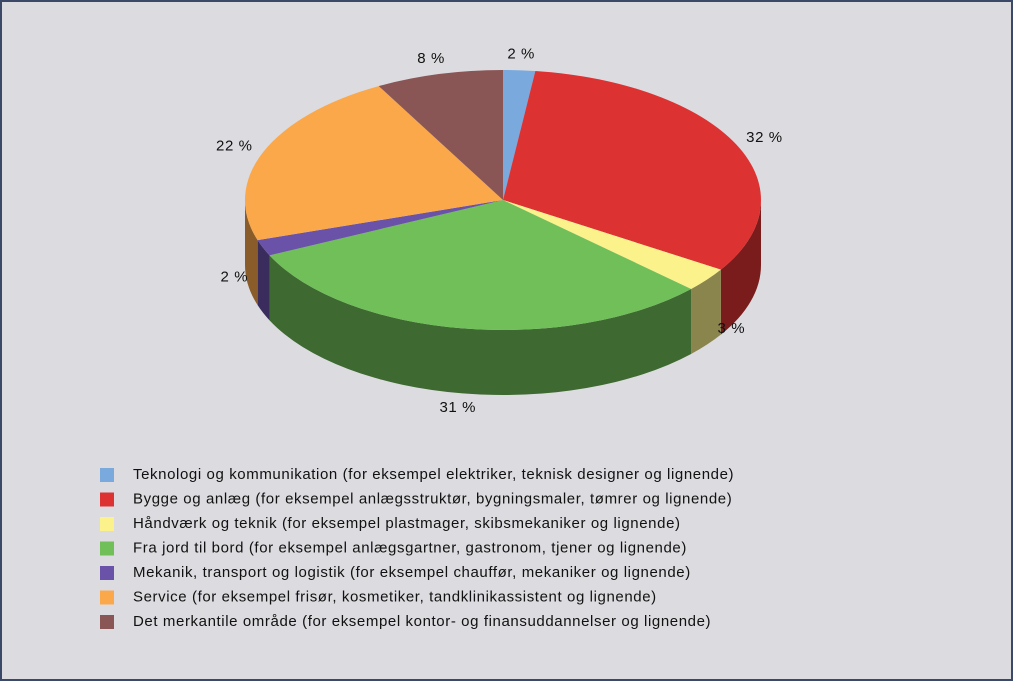 This screenshot has width=1013, height=681. What do you see at coordinates (431, 58) in the screenshot?
I see `data-label: 8 %` at bounding box center [431, 58].